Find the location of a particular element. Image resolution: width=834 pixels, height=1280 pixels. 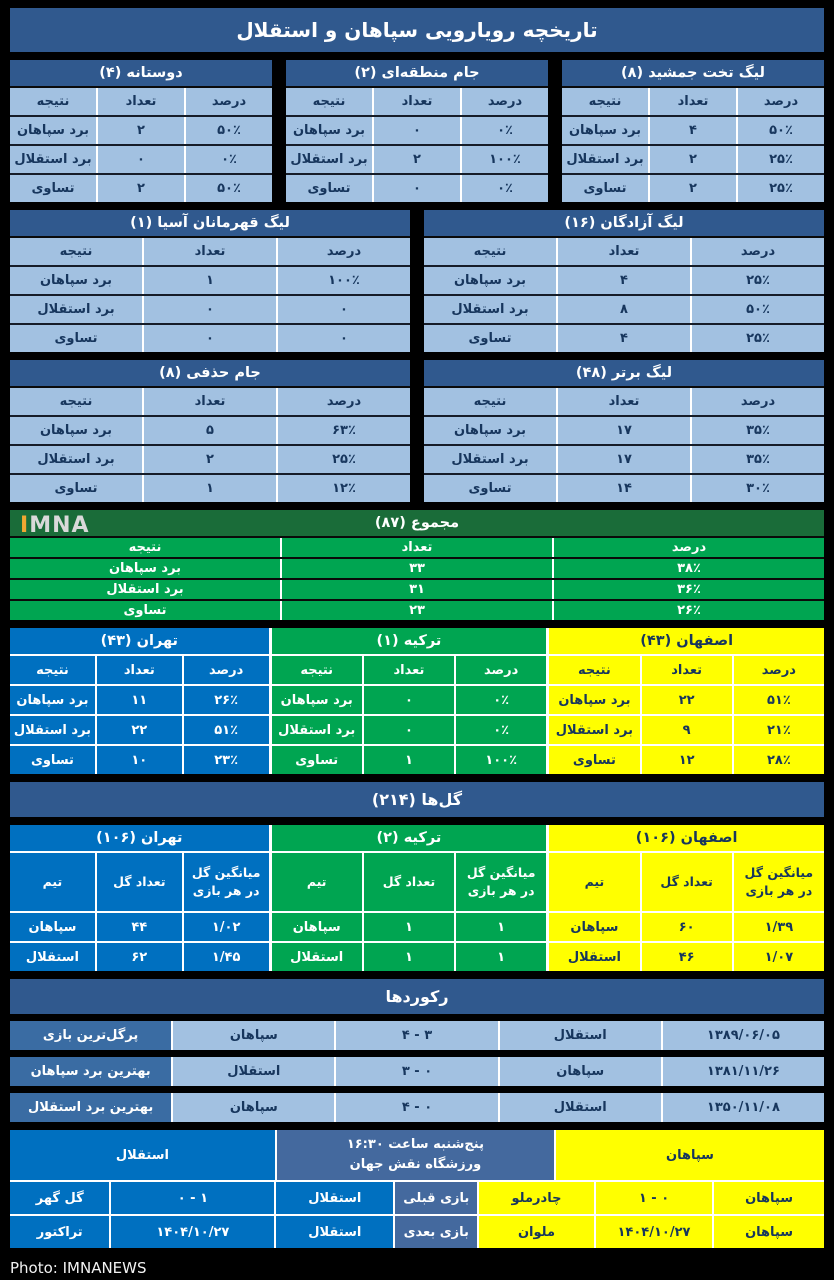

table-row: سپاهان ۱ ۱ is located at coordinates (409, 926).